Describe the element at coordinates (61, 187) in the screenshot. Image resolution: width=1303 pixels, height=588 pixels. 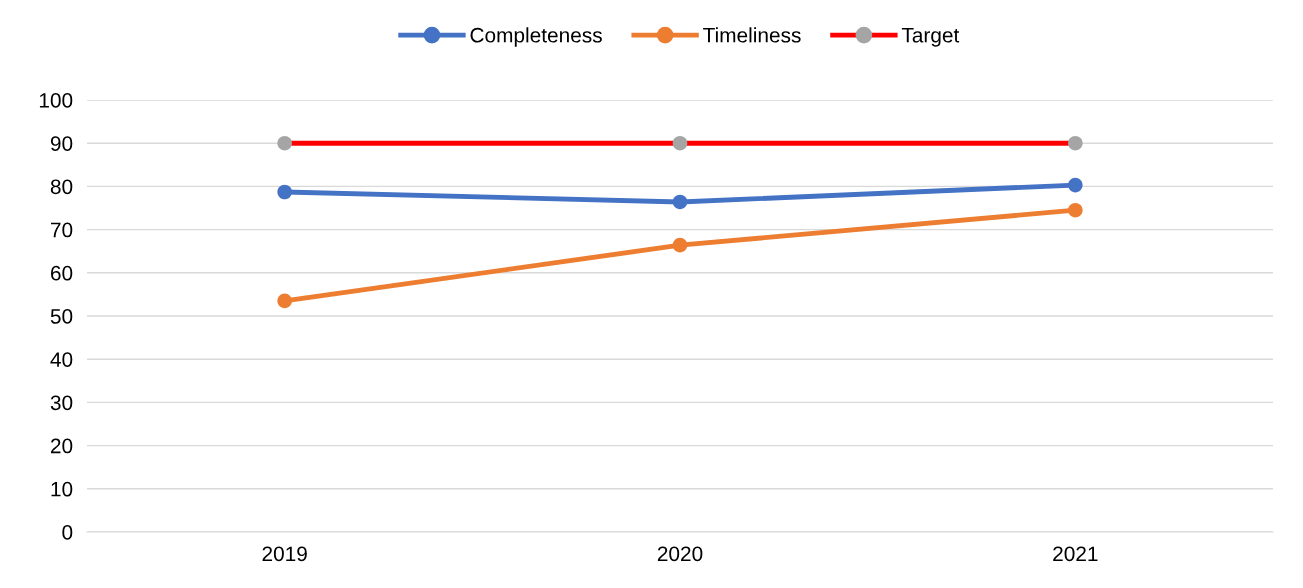
I see `y-tick-label: 80` at that location.